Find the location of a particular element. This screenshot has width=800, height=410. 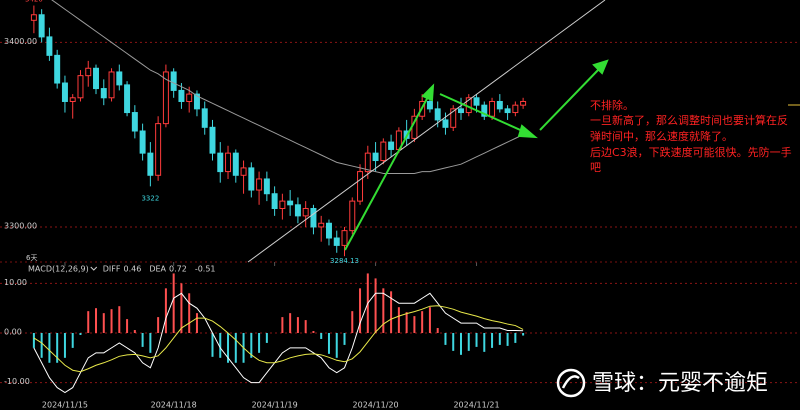

x-tick-label: 2024/11/18 is located at coordinates (174, 405).